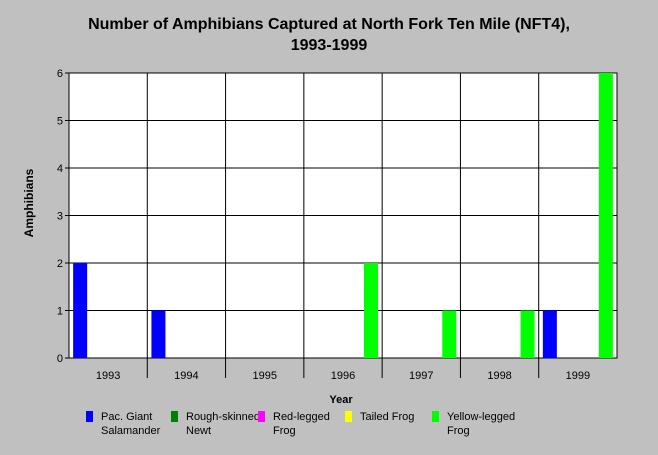 Image resolution: width=658 pixels, height=455 pixels. What do you see at coordinates (29, 202) in the screenshot?
I see `y-axis-label: Amphibians` at bounding box center [29, 202].